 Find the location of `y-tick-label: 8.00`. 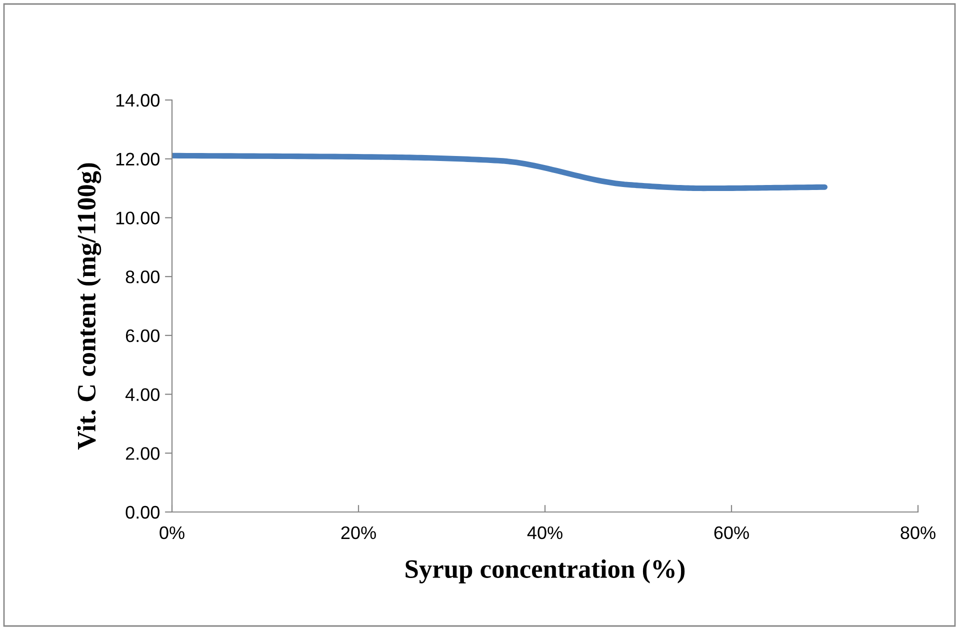

y-tick-label: 8.00 is located at coordinates (143, 277).